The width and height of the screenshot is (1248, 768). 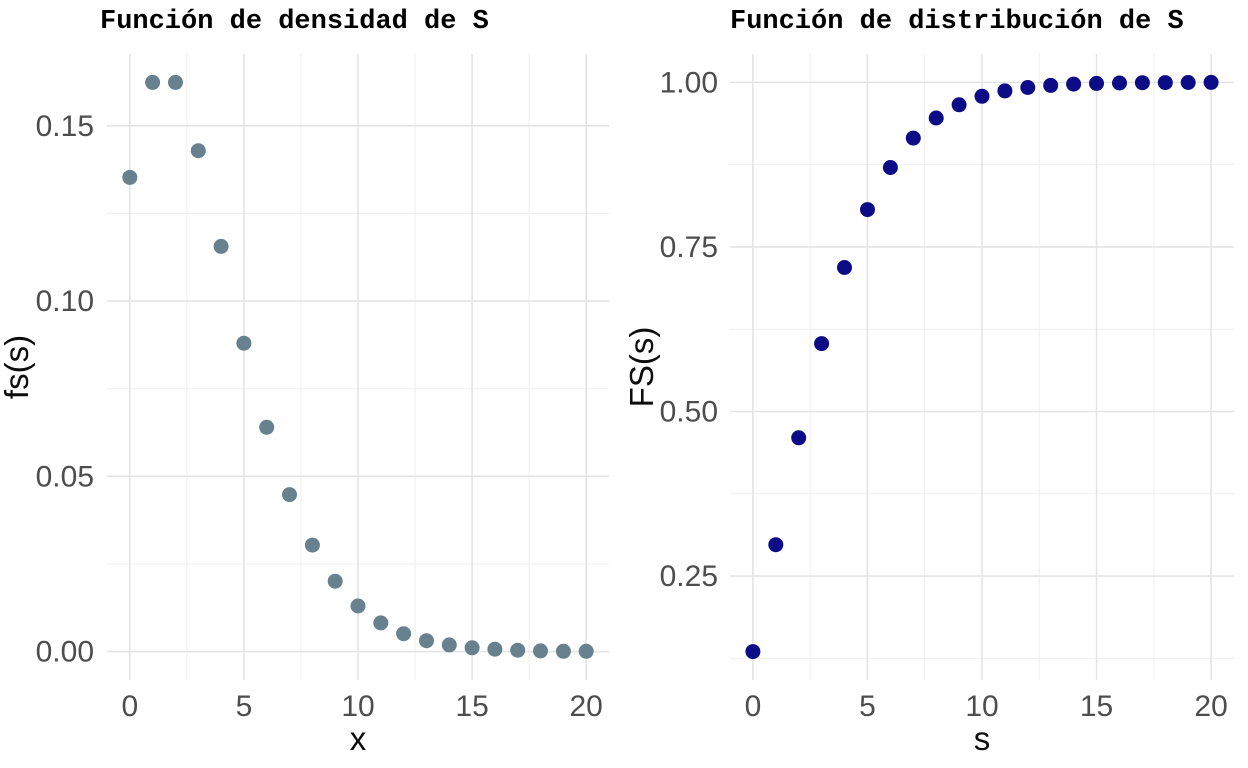 I want to click on x-axis-title: x, so click(x=358, y=738).